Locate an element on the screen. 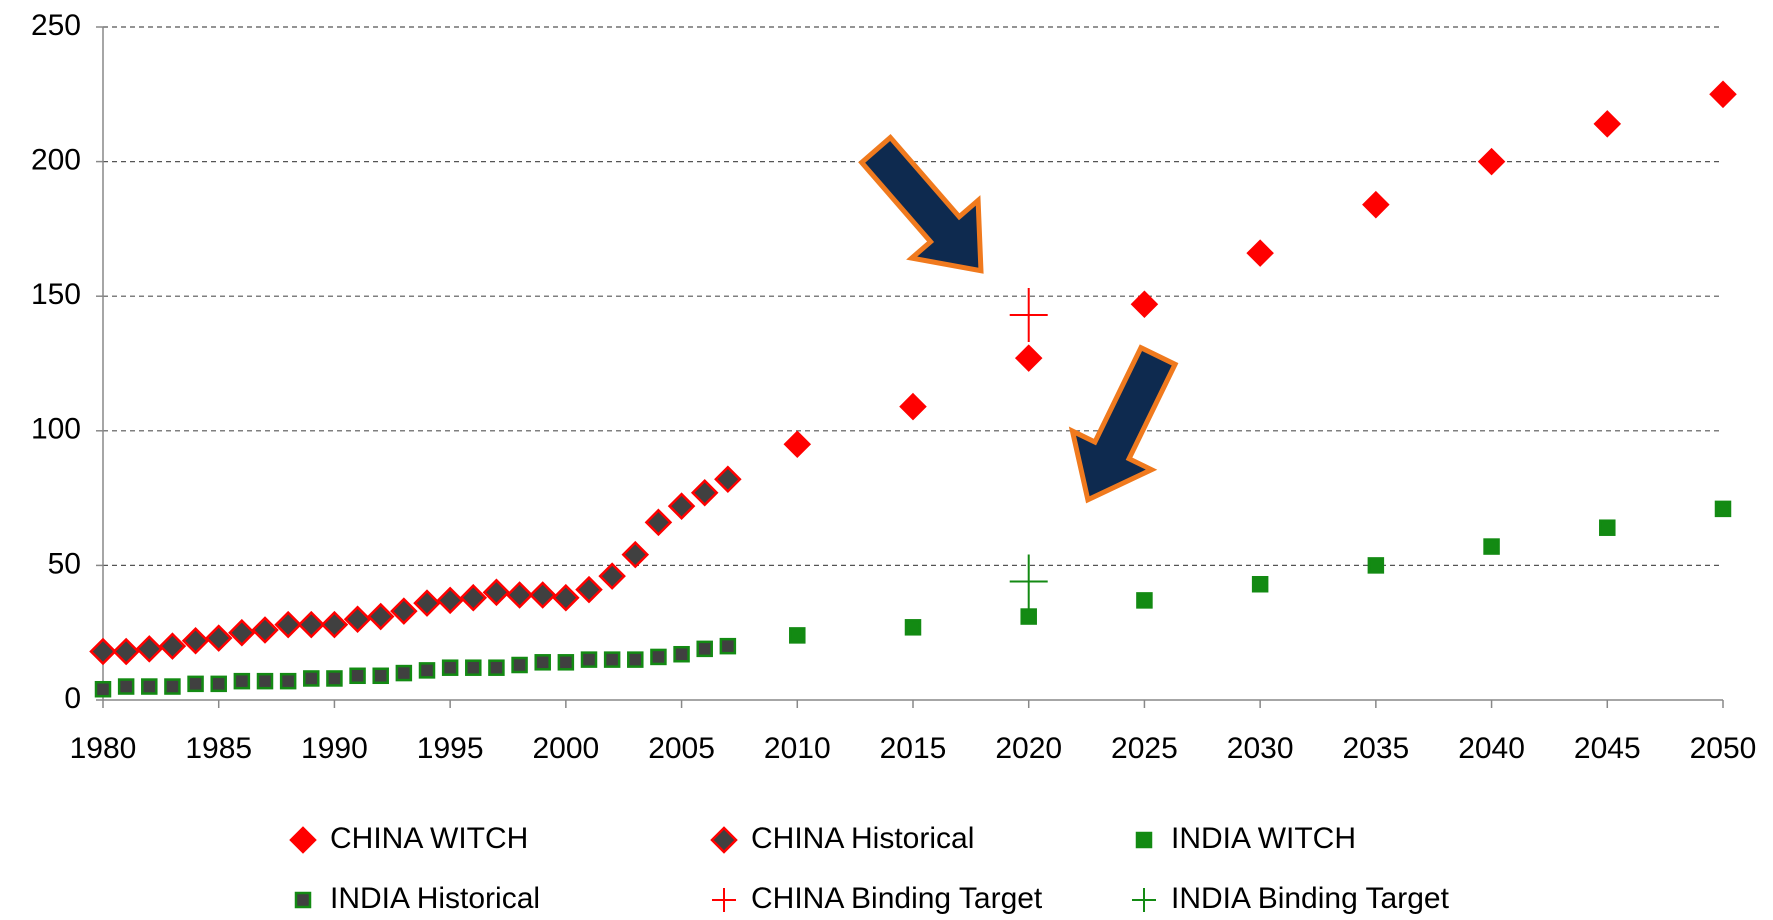  legend-item: INDIA WITCH is located at coordinates (1245, 838).